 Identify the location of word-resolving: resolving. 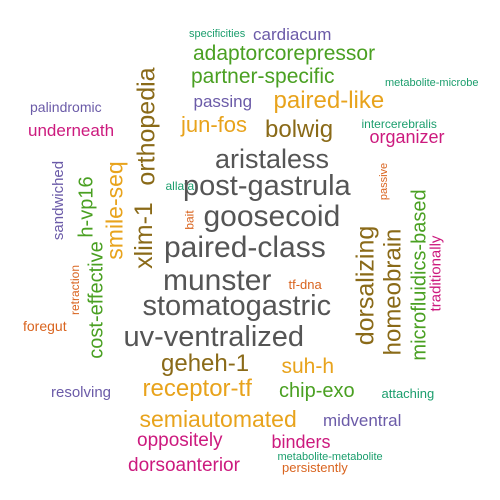
(81, 392).